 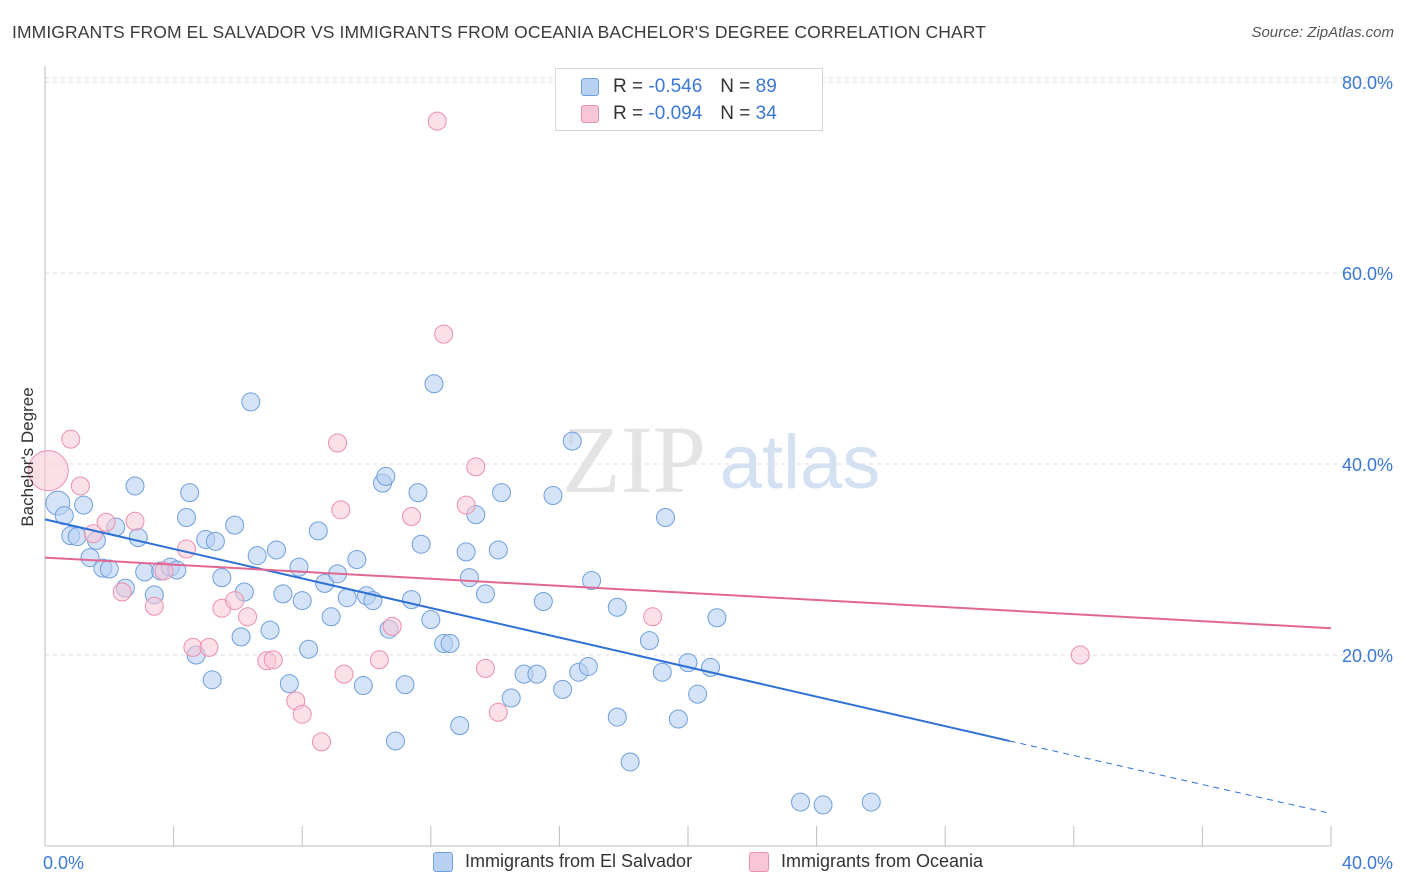 What do you see at coordinates (800, 462) in the screenshot?
I see `watermark-atlas: atlas` at bounding box center [800, 462].